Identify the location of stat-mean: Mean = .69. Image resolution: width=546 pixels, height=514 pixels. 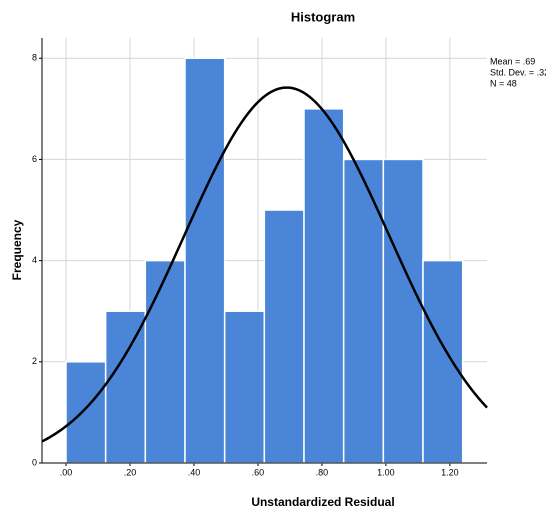
(512, 61).